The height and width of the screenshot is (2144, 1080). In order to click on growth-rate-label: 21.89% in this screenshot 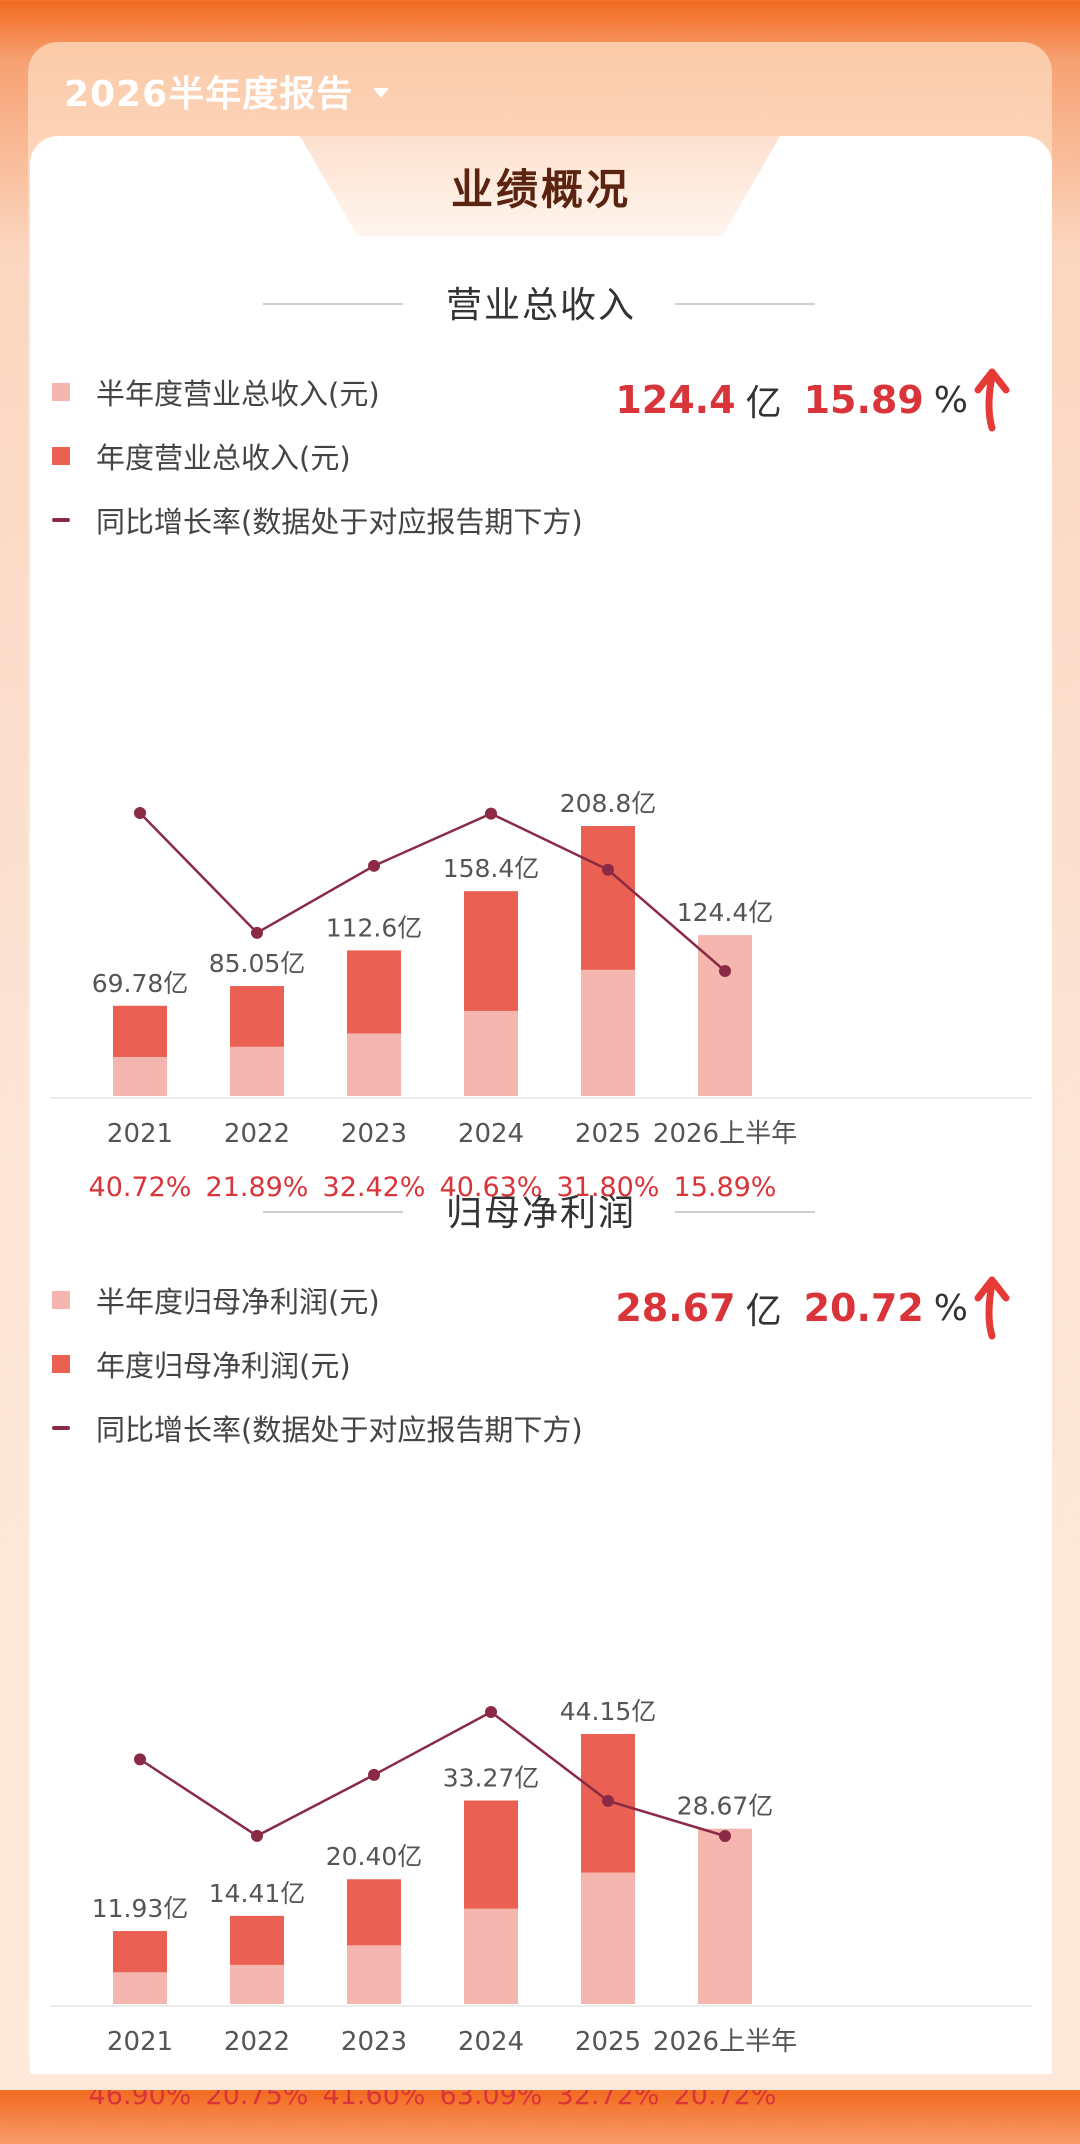, I will do `click(257, 1187)`.